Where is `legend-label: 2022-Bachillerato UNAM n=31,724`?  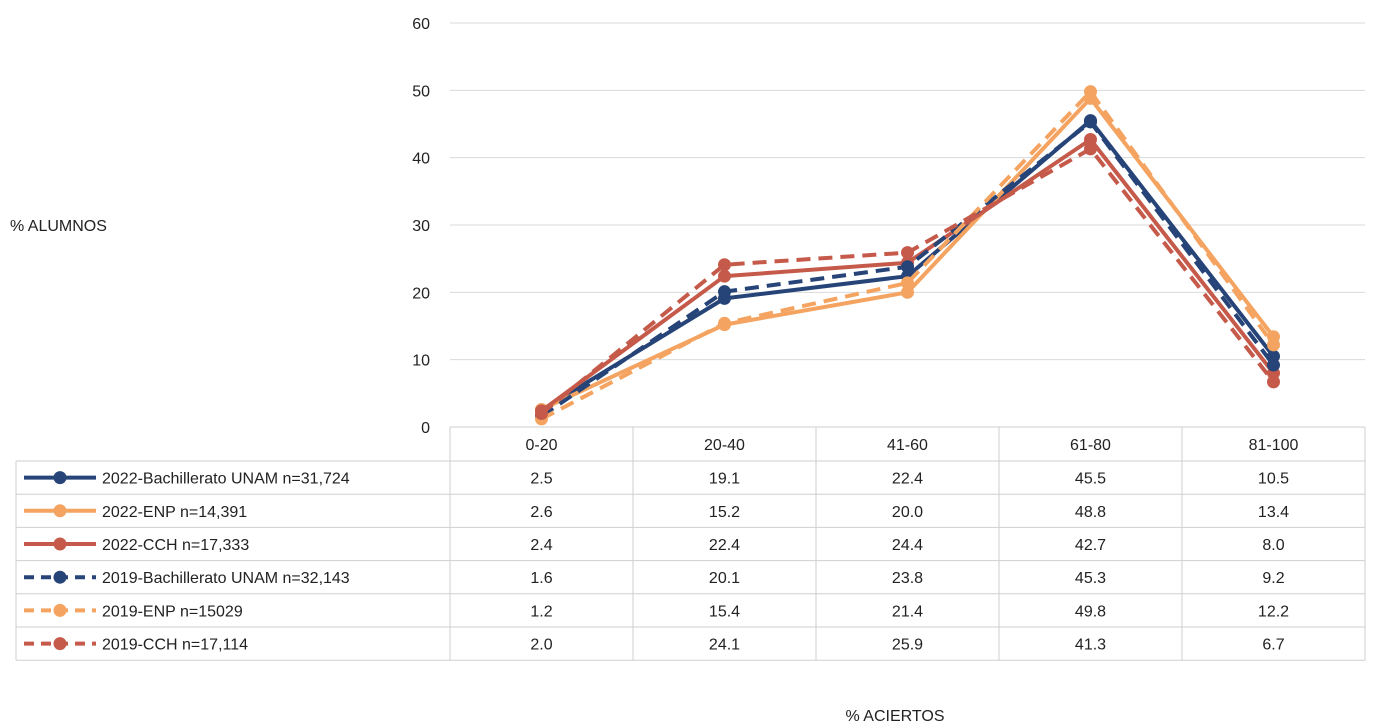 legend-label: 2022-Bachillerato UNAM n=31,724 is located at coordinates (226, 479).